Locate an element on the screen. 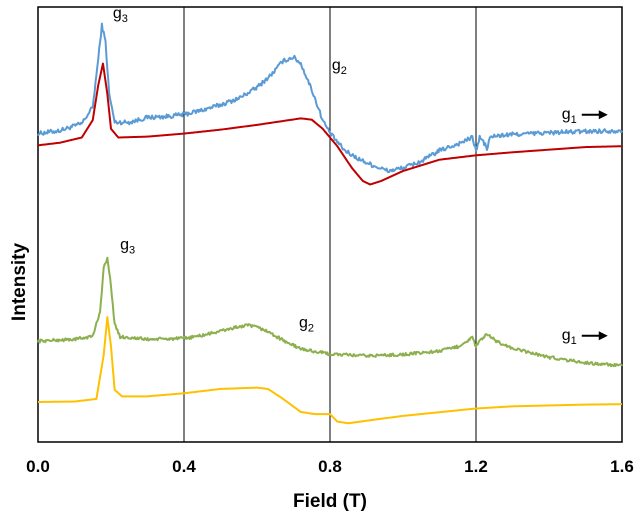 The image size is (638, 517). x-tick-label: 1.2 is located at coordinates (476, 466).